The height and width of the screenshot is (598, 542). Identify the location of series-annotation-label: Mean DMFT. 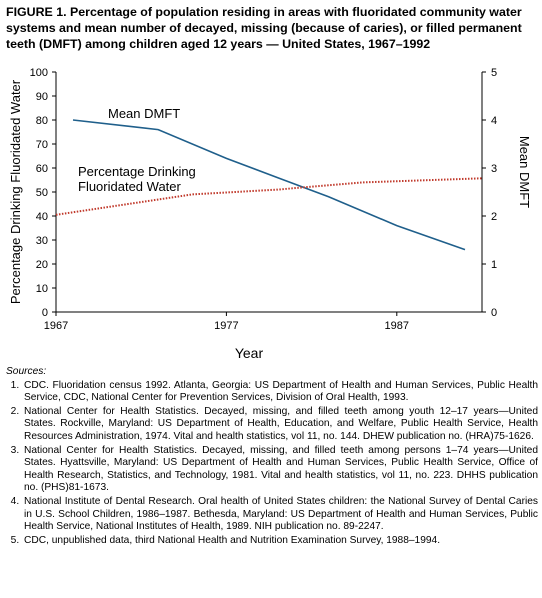
(144, 113).